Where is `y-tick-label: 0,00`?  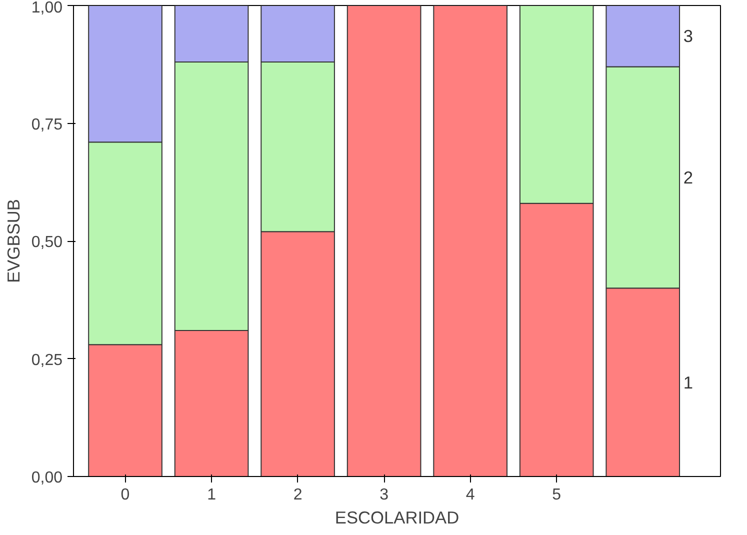
y-tick-label: 0,00 is located at coordinates (47, 478).